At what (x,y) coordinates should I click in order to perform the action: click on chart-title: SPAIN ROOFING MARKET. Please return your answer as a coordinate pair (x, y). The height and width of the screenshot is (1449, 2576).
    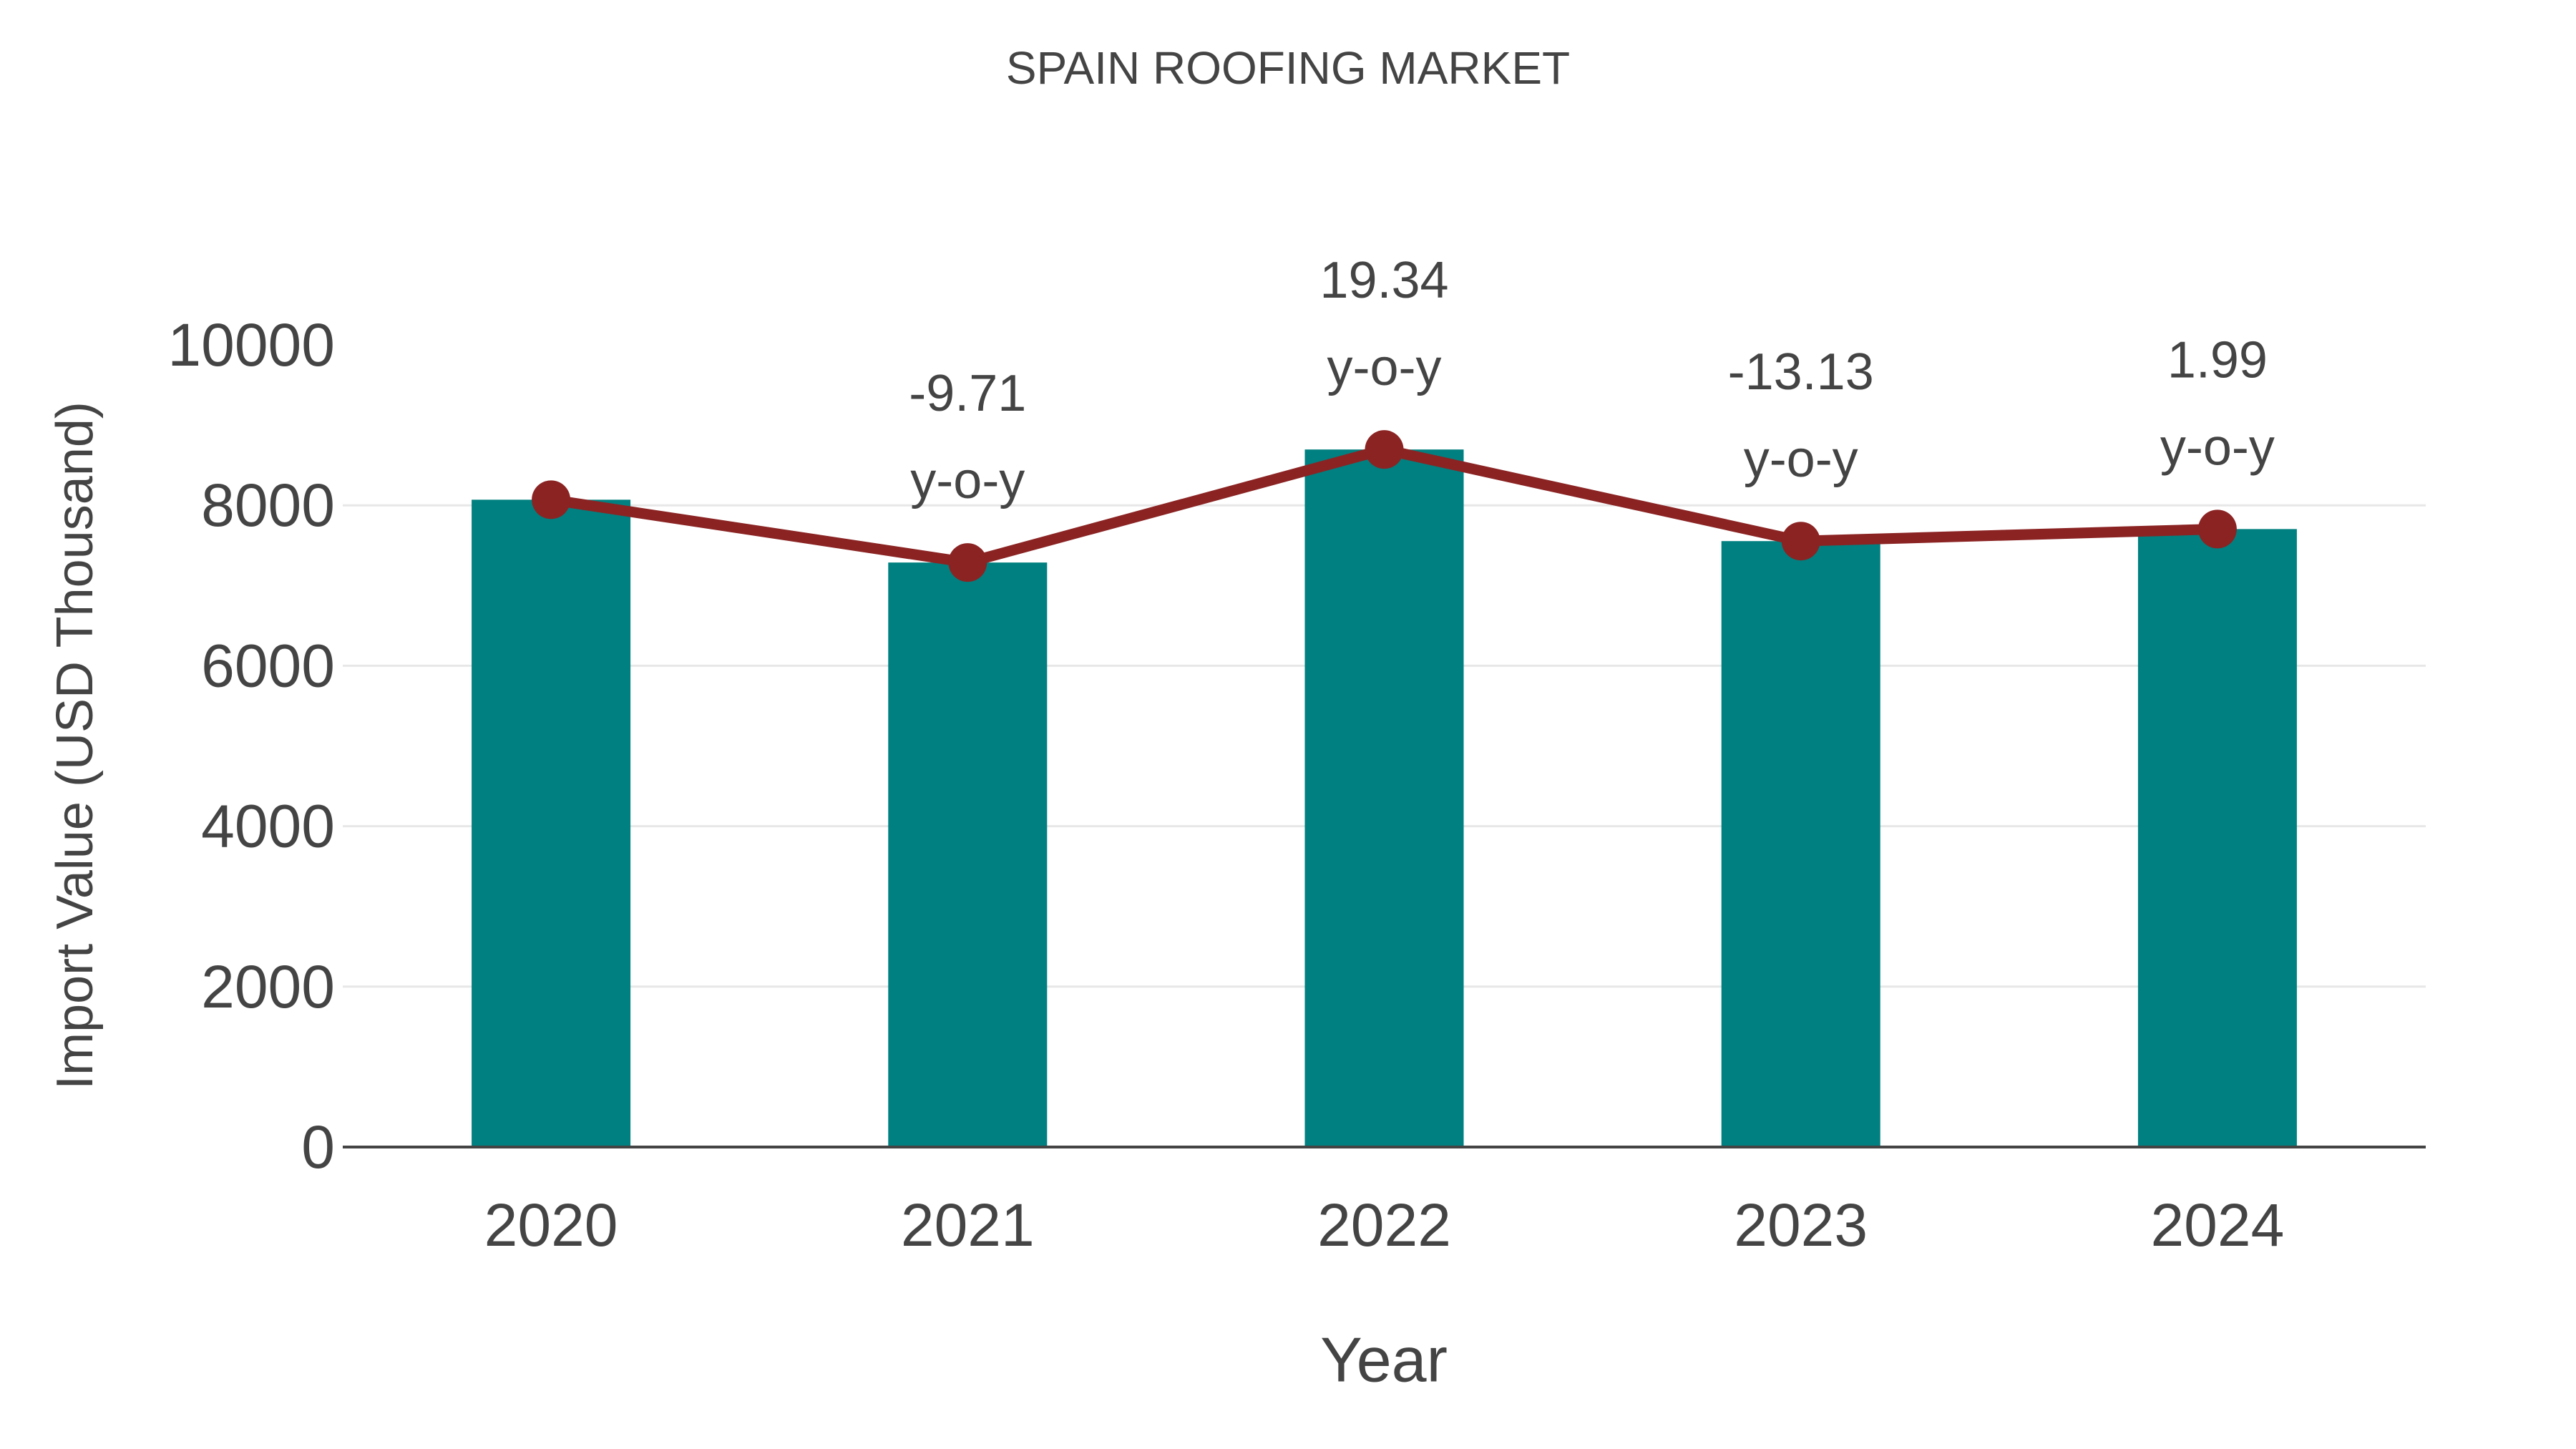
    Looking at the image, I should click on (1288, 68).